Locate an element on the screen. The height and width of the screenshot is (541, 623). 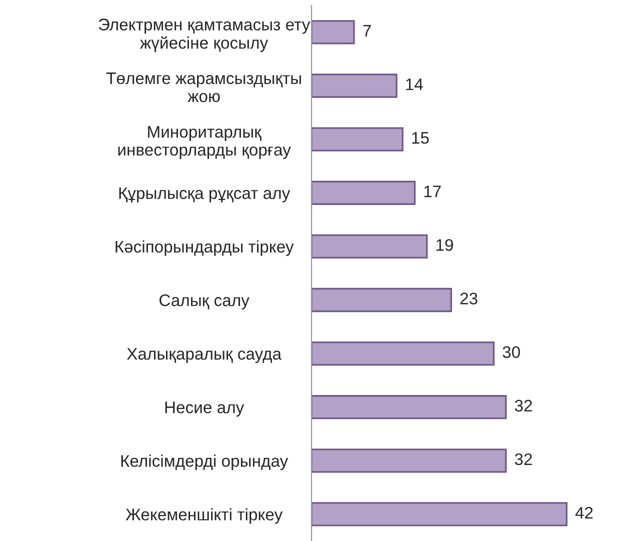
data-label: 15 is located at coordinates (420, 138).